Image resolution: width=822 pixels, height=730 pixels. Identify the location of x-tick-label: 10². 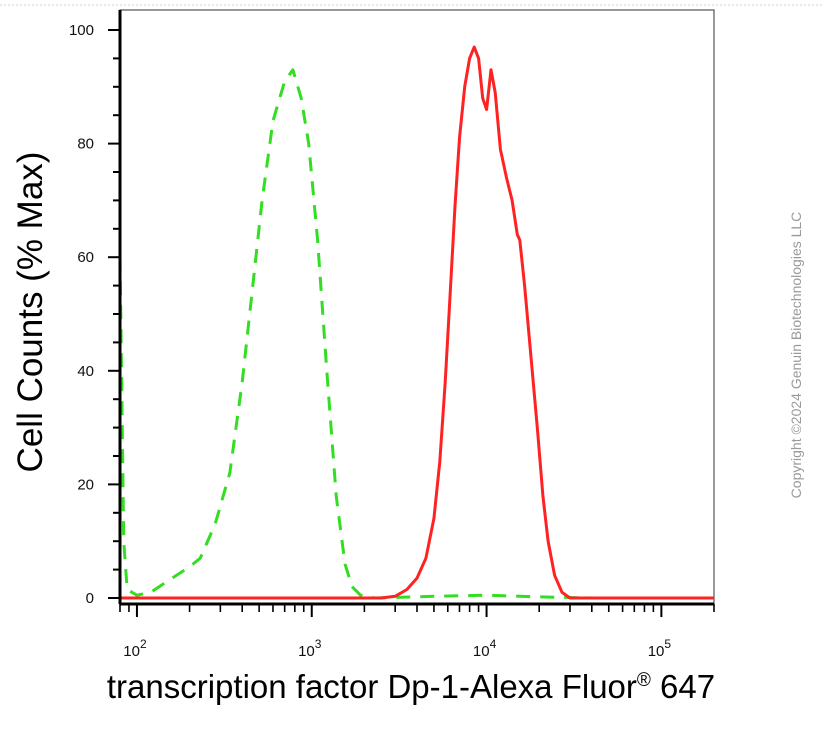
(135, 648).